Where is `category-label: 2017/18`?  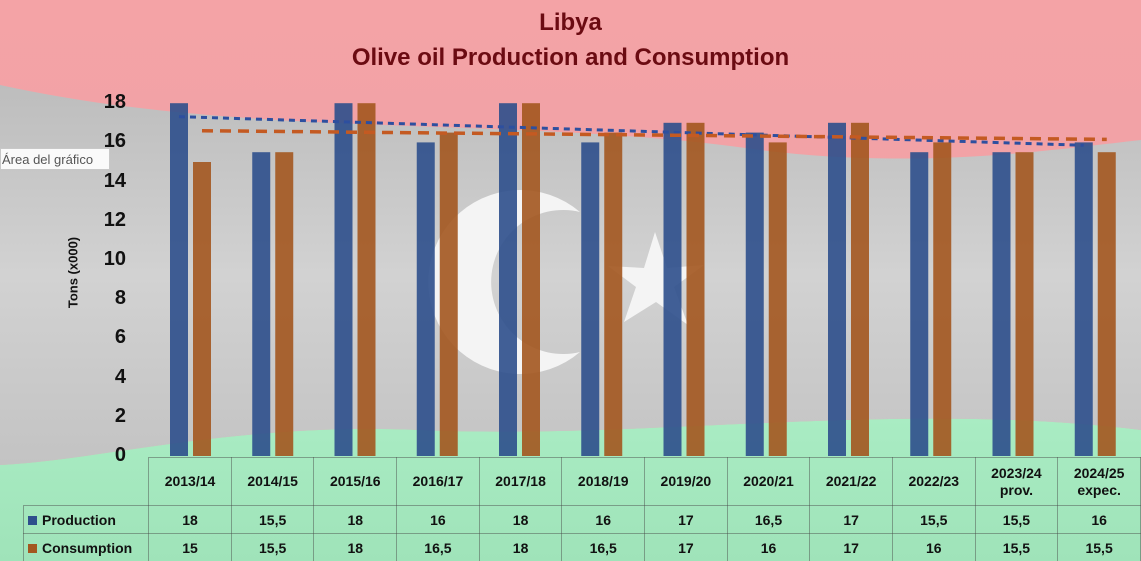 category-label: 2017/18 is located at coordinates (520, 481).